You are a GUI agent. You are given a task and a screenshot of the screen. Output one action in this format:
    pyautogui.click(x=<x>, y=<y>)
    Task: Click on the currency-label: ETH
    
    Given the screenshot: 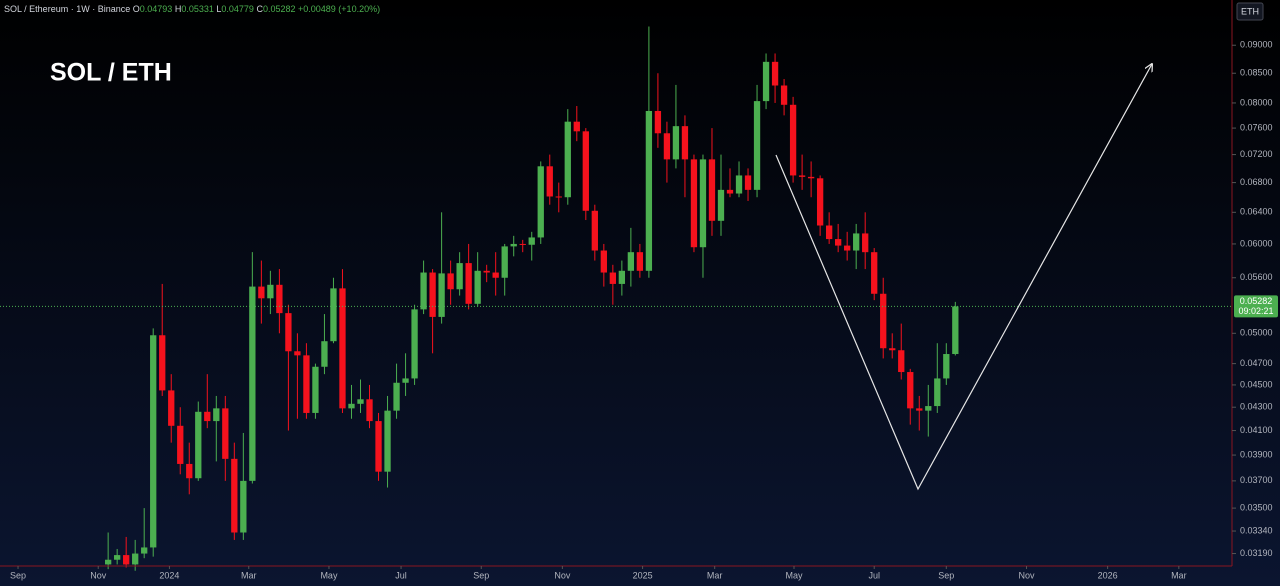 What is the action you would take?
    pyautogui.click(x=1250, y=11)
    